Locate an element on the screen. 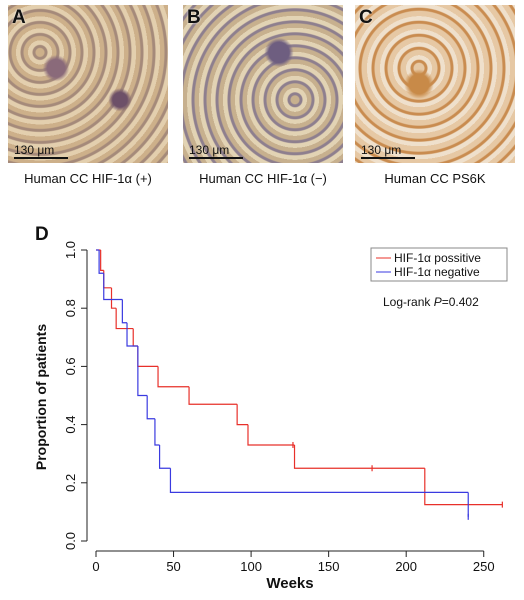 This screenshot has width=524, height=600. panel-caption: Human CC HIF-1α (−) is located at coordinates (263, 178).